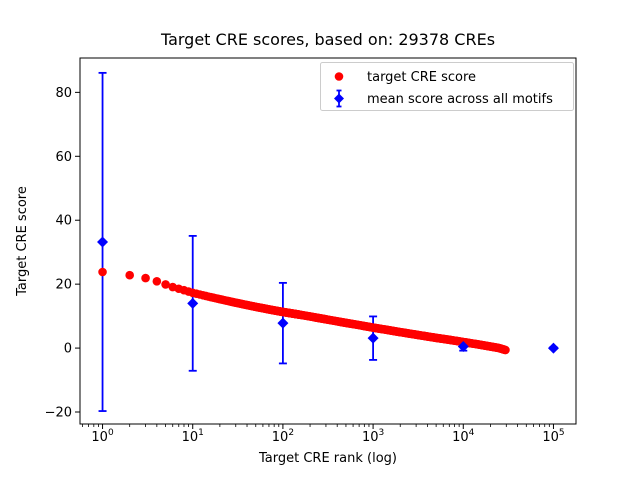  What do you see at coordinates (463, 436) in the screenshot?
I see `x-tick-label: 10⁴` at bounding box center [463, 436].